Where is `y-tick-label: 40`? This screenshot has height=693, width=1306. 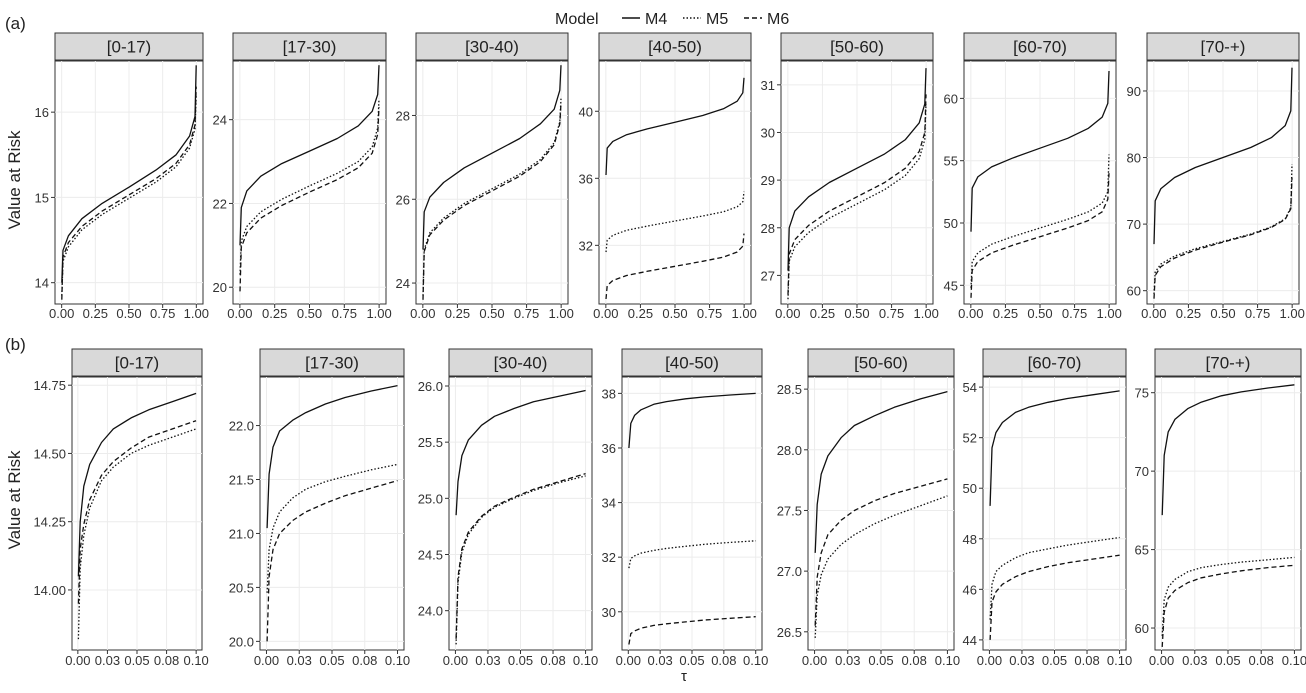
y-tick-label: 40 is located at coordinates (586, 111).